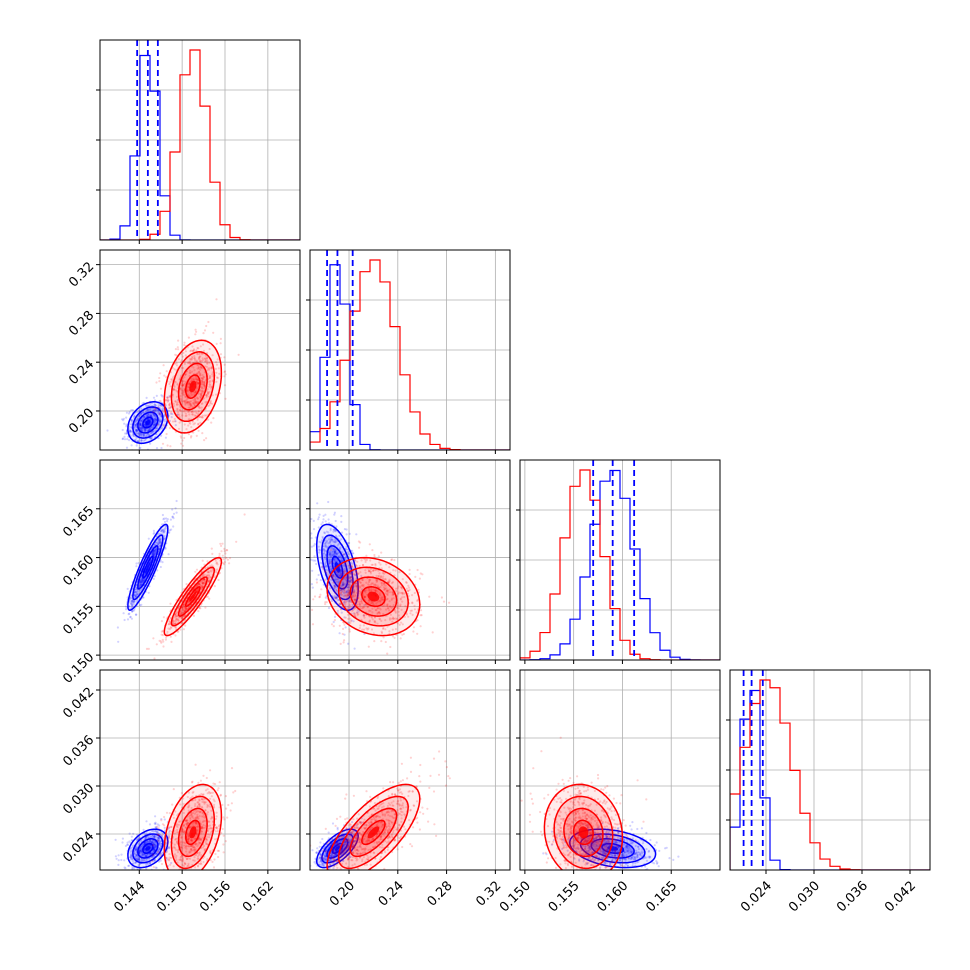  I want to click on y-tick-label: 0.165, so click(78, 521).